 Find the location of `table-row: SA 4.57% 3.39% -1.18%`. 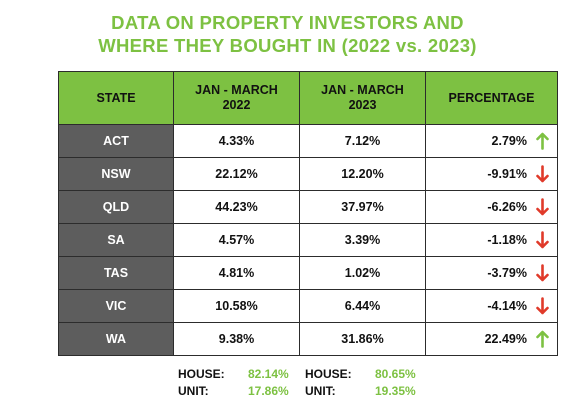

table-row: SA 4.57% 3.39% -1.18% is located at coordinates (308, 240).